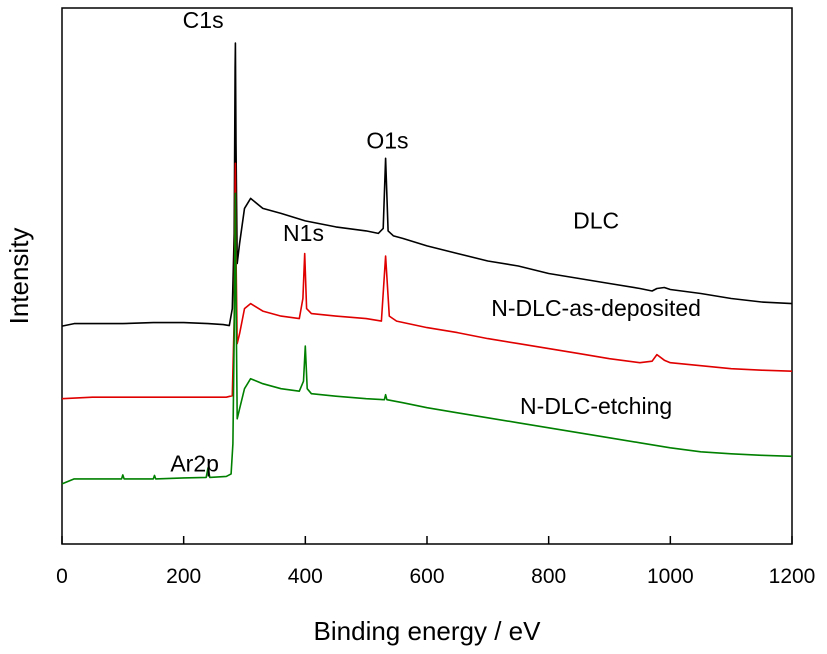 Image resolution: width=827 pixels, height=654 pixels. Describe the element at coordinates (183, 576) in the screenshot. I see `x-tick-label: 200` at that location.